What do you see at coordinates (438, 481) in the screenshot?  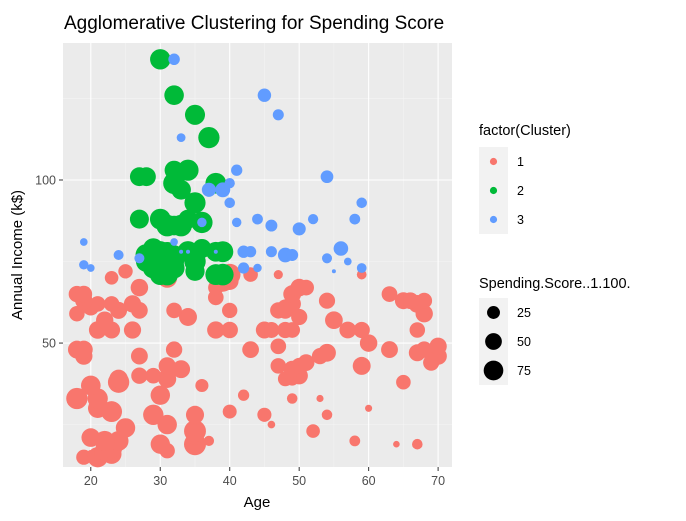 I see `x-tick-label: 70` at bounding box center [438, 481].